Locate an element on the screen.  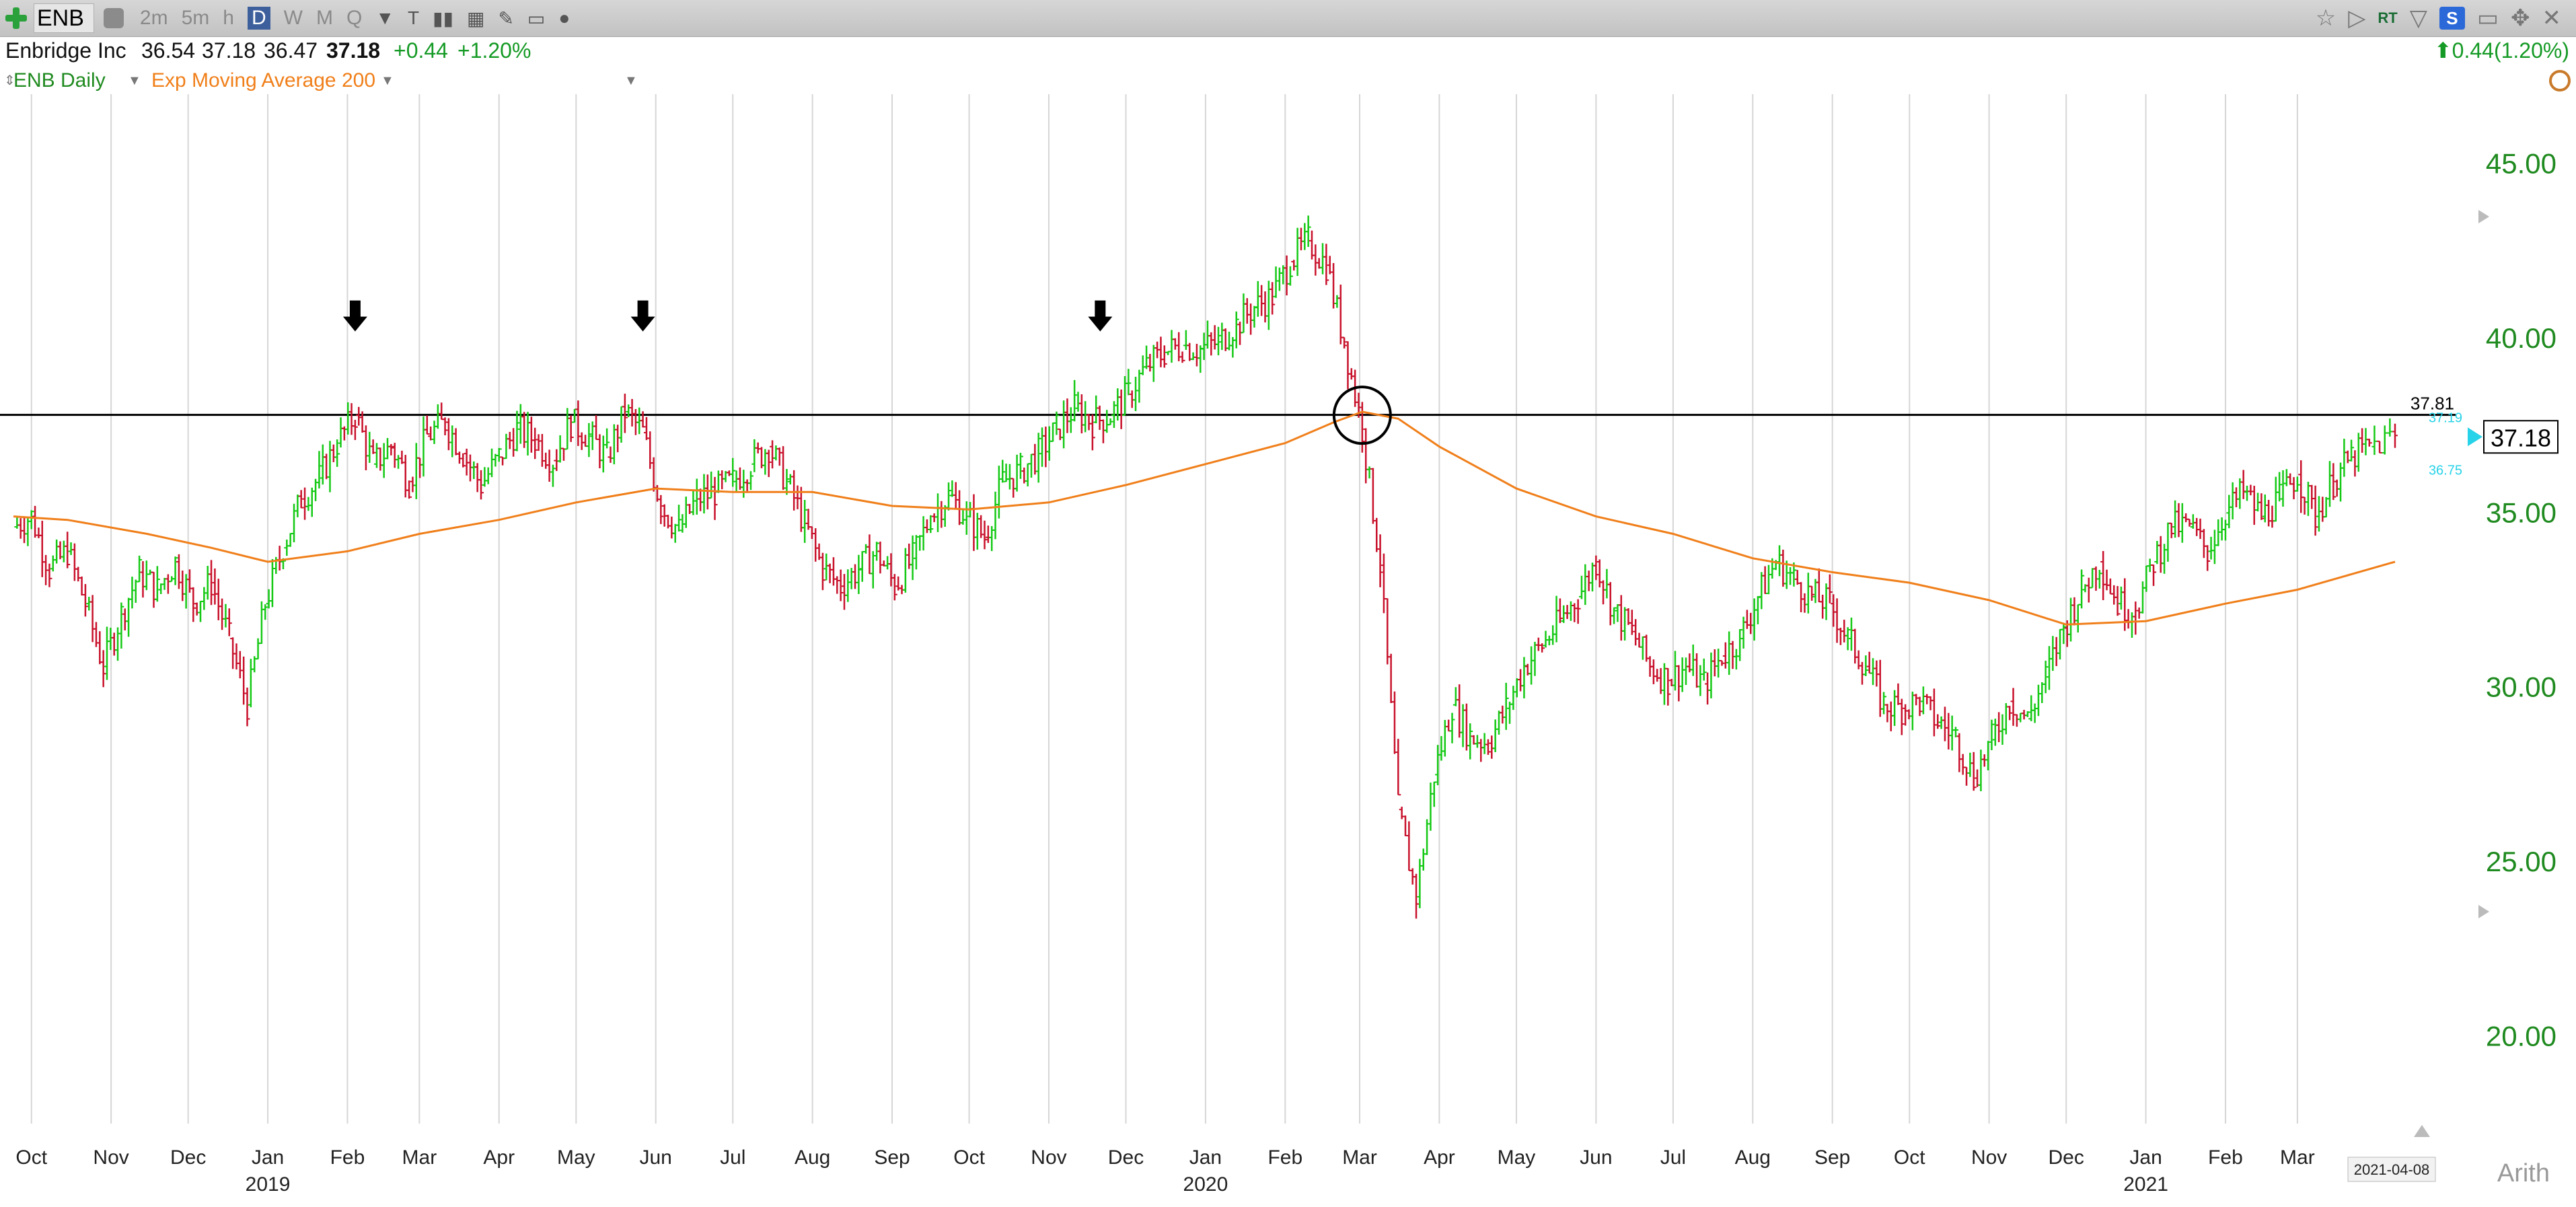
small-price-label: 36.75 is located at coordinates (2445, 470).